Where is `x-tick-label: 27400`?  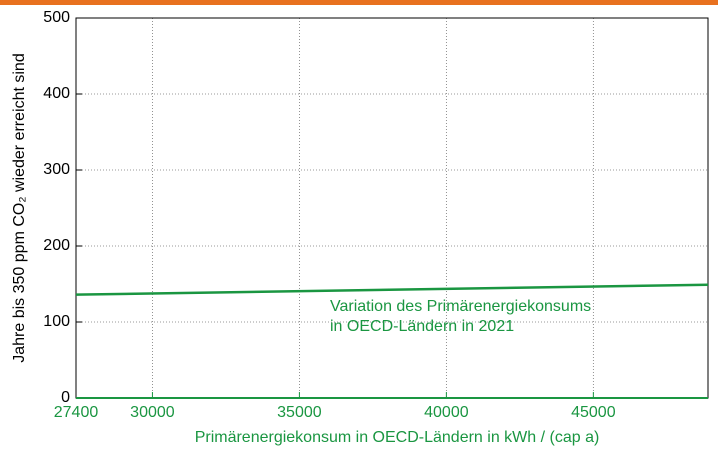 x-tick-label: 27400 is located at coordinates (76, 412).